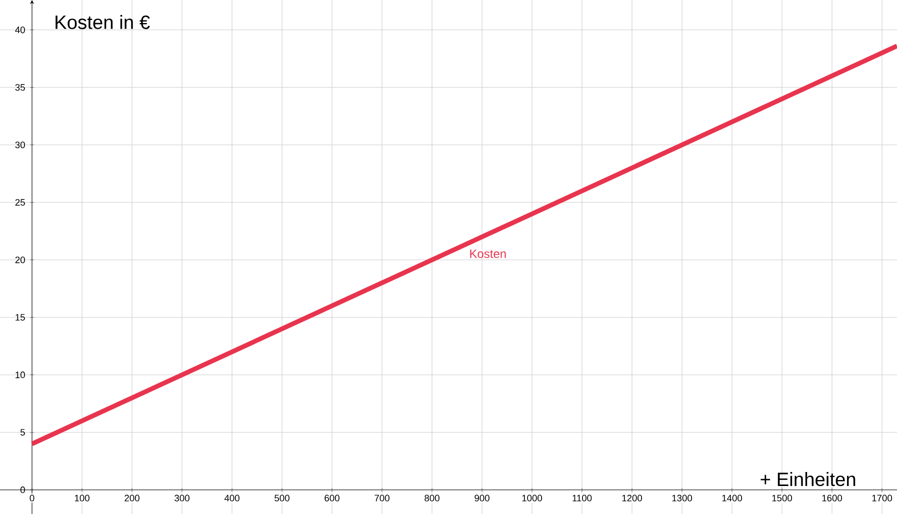 This screenshot has height=514, width=897. What do you see at coordinates (282, 498) in the screenshot?
I see `x-tick-label: 500` at bounding box center [282, 498].